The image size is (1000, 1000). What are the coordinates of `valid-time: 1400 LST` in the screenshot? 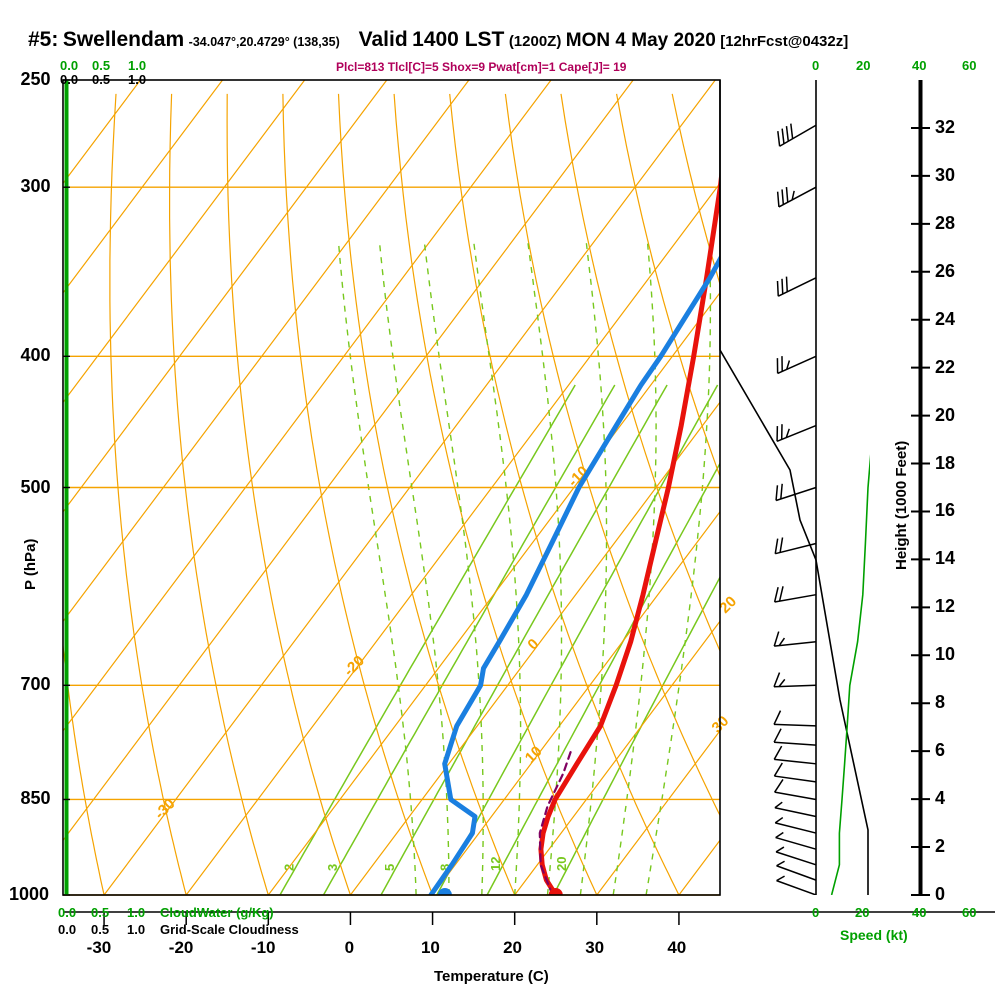 It's located at (458, 39).